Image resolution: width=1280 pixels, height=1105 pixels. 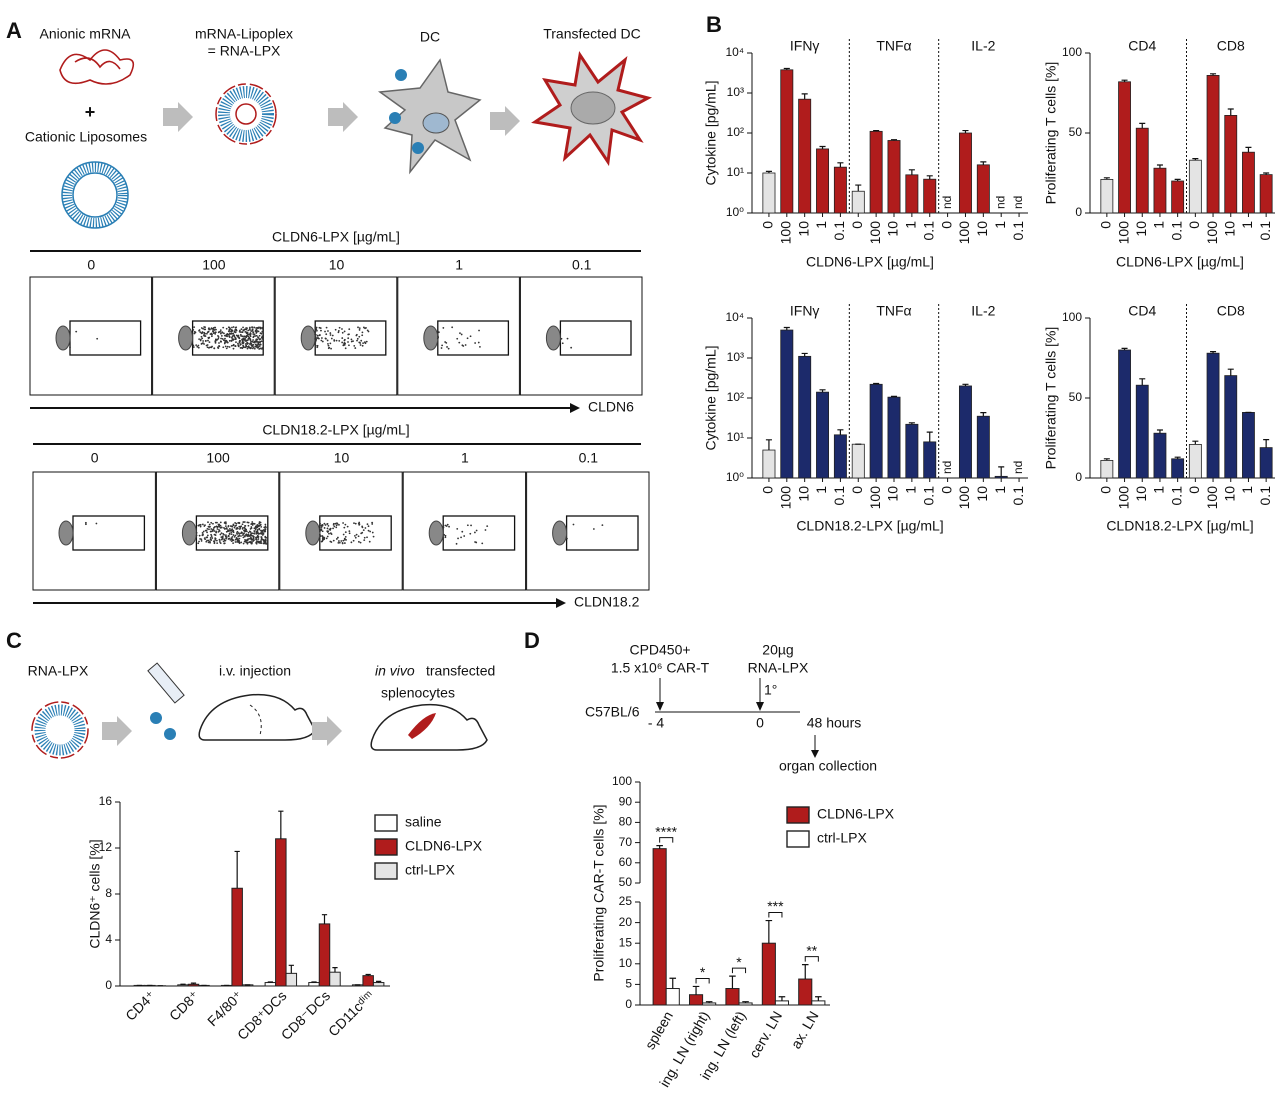 What do you see at coordinates (244, 51) in the screenshot?
I see `label: = RNA-LPX` at bounding box center [244, 51].